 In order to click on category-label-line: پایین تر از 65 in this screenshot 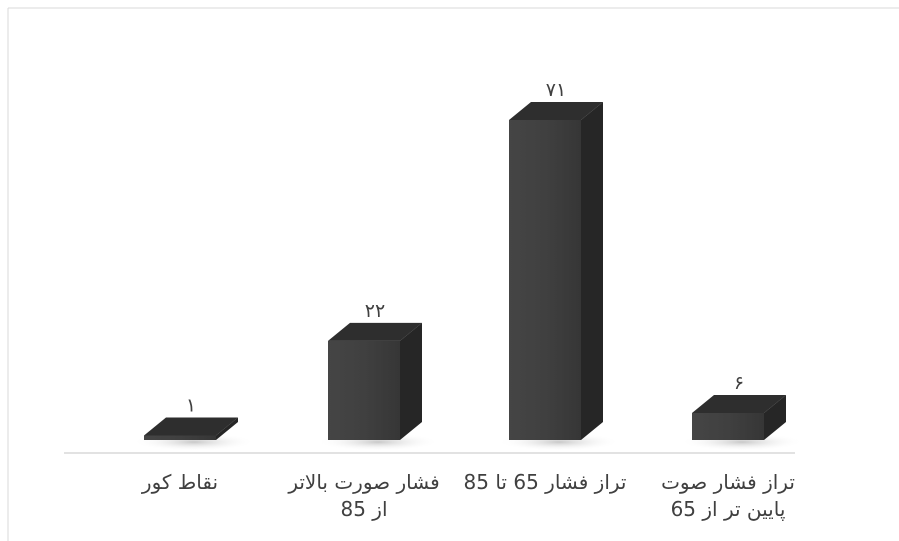, I will do `click(728, 509)`.